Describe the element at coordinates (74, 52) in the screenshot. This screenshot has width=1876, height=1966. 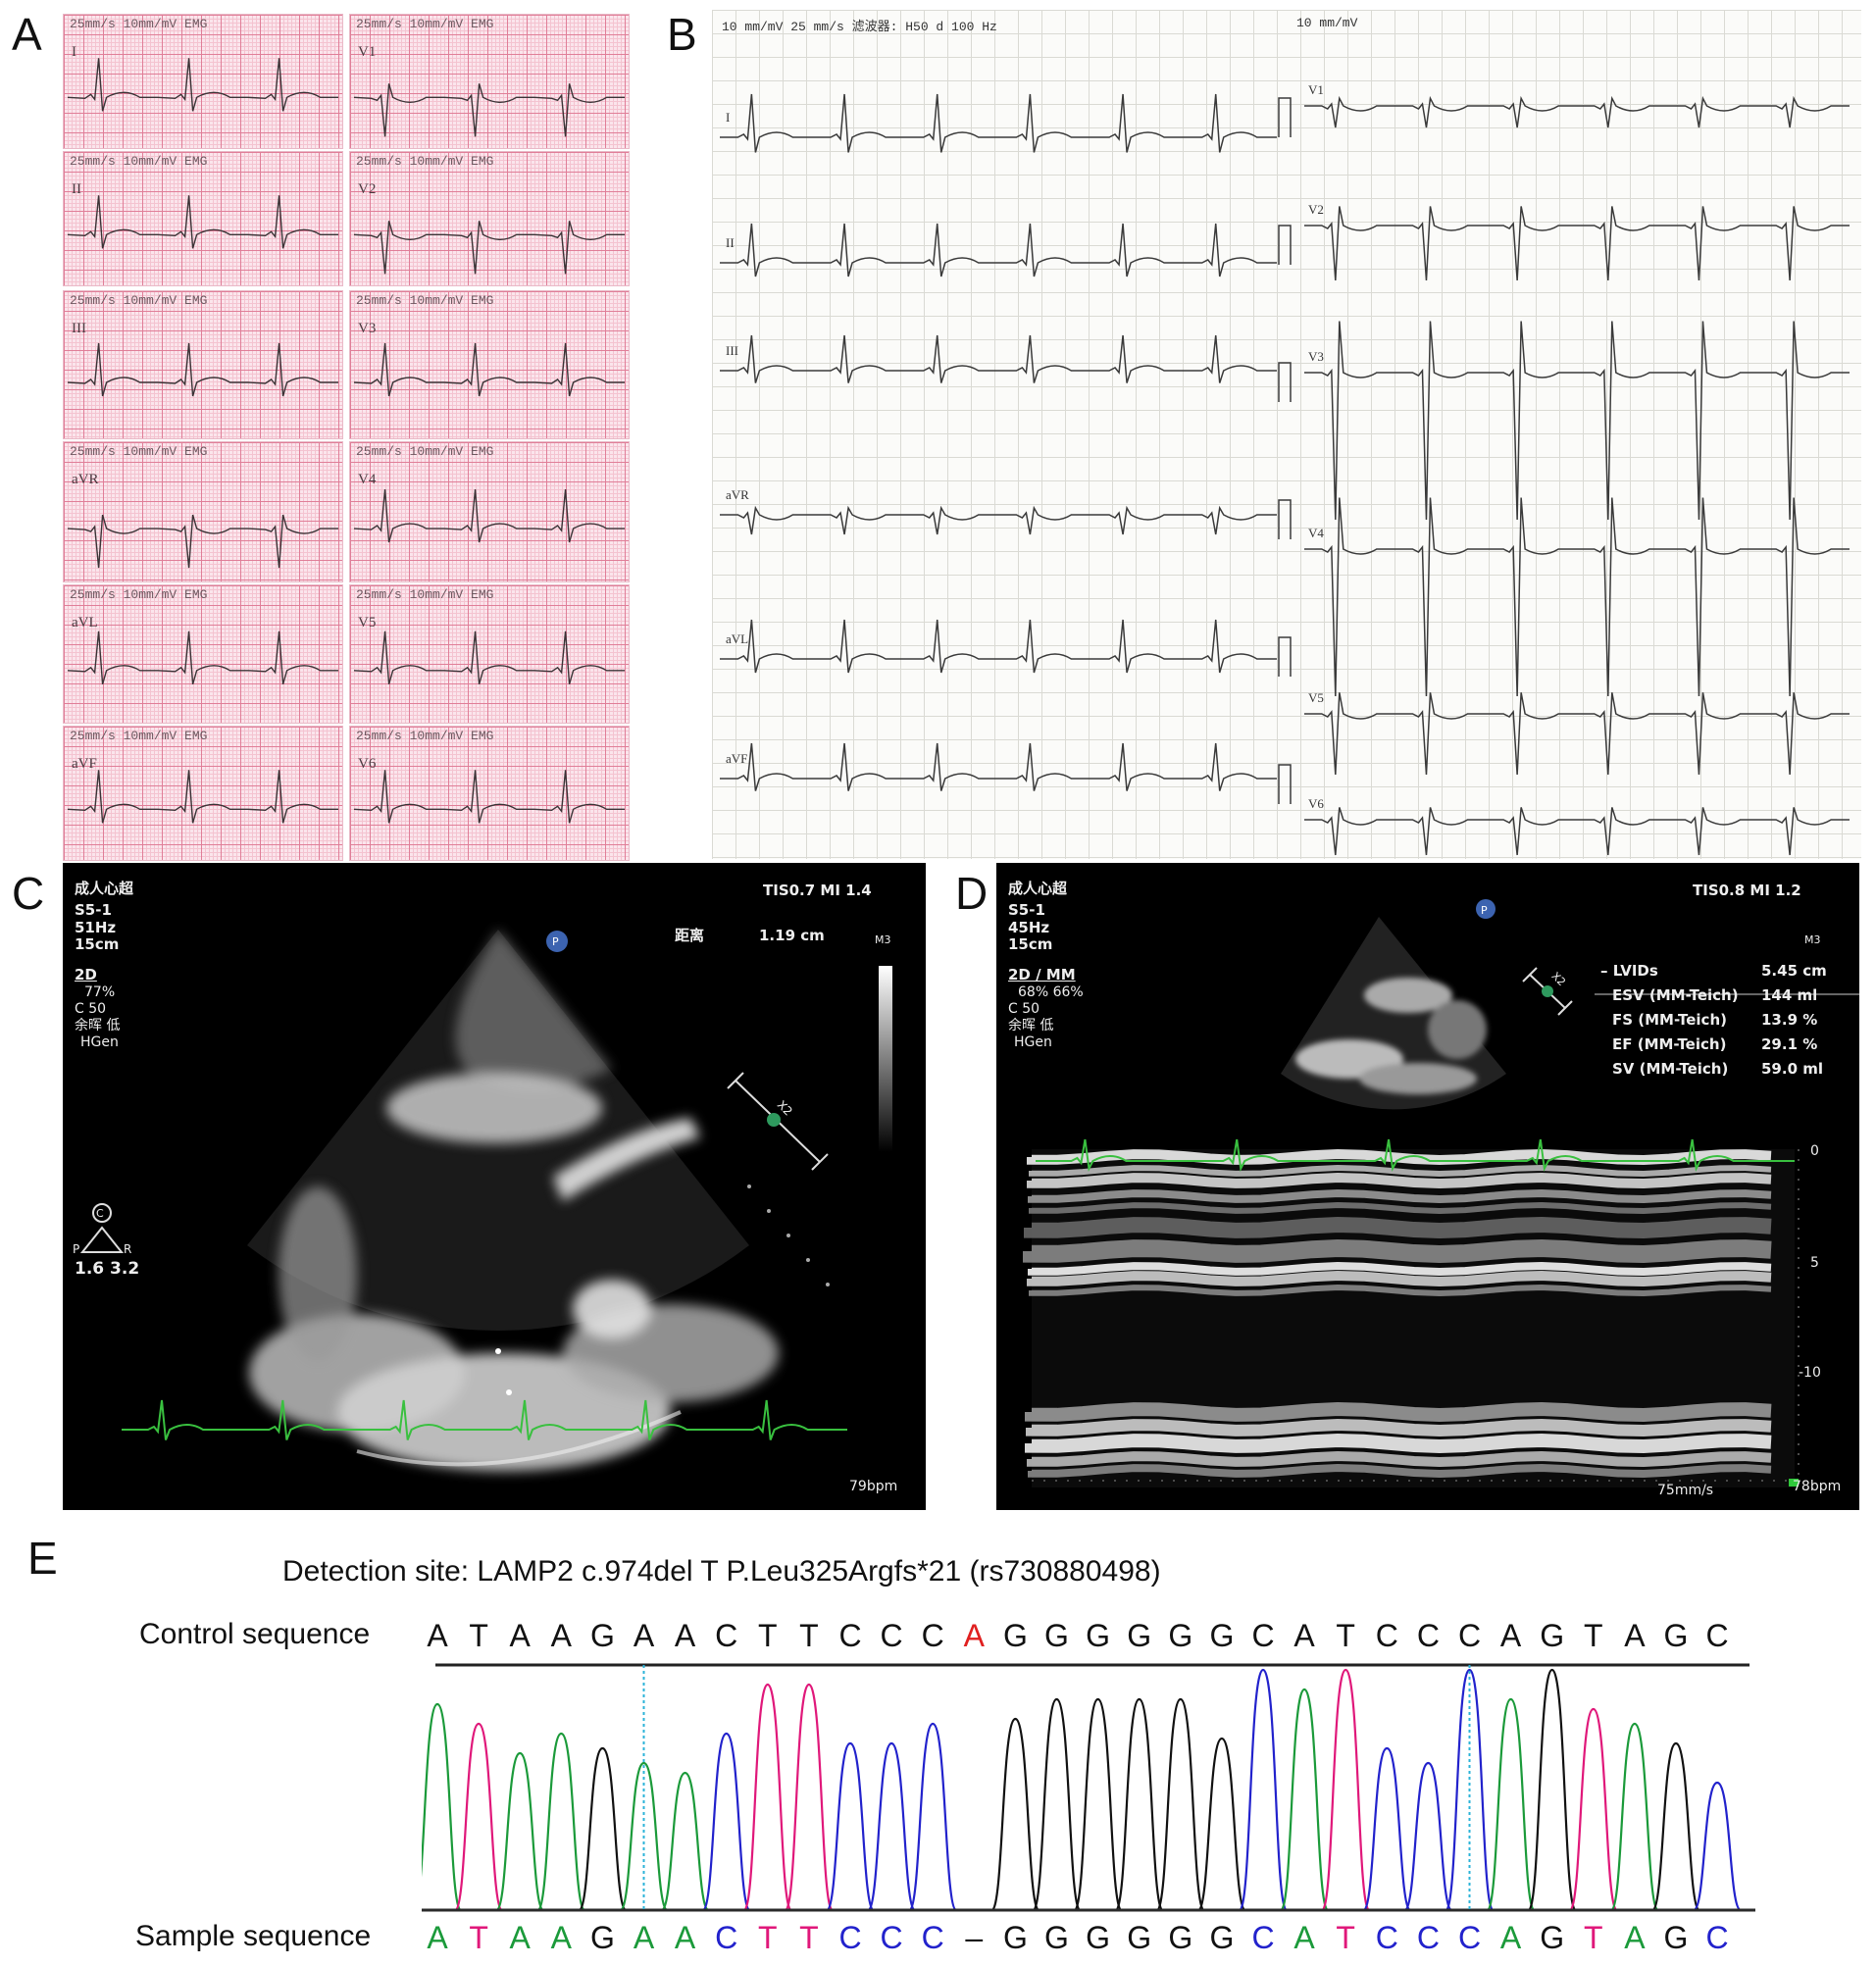
I see `ecg-strip-lead-label: I` at that location.